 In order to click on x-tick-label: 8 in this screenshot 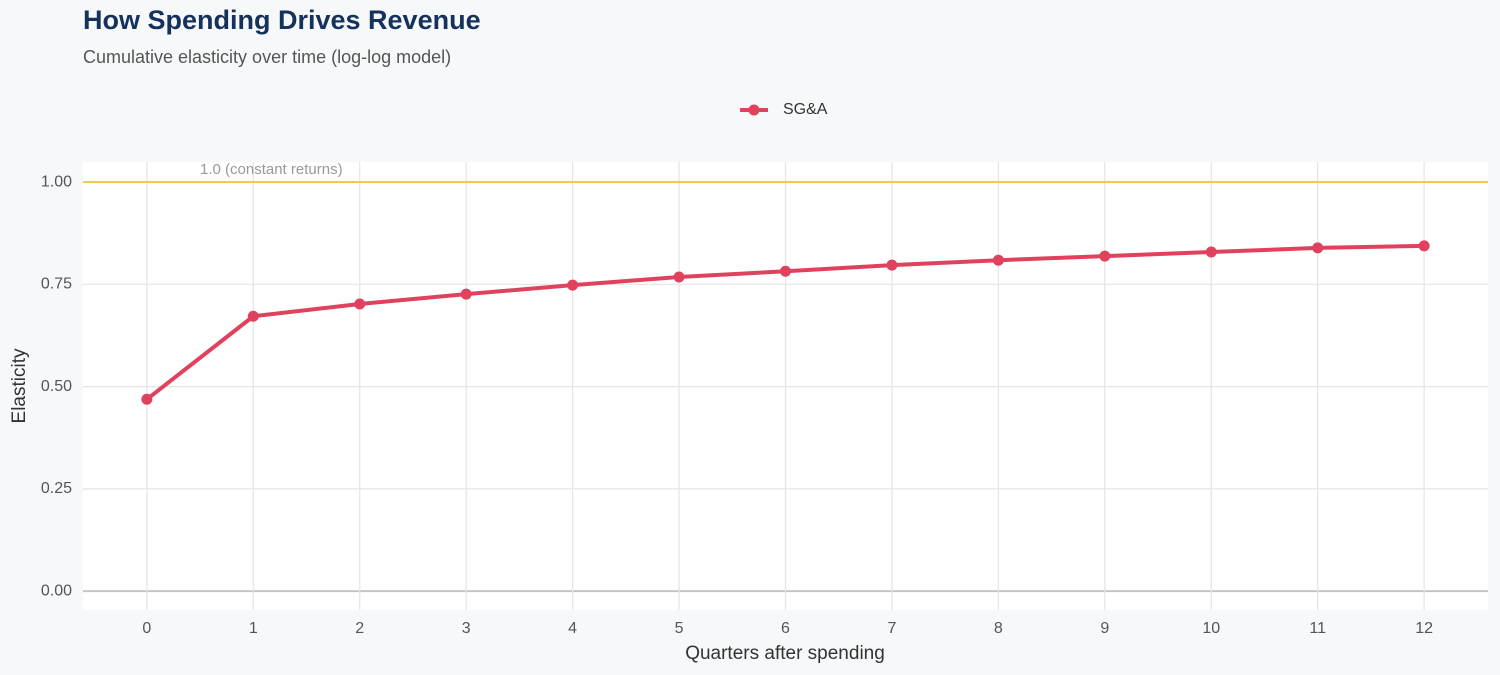, I will do `click(998, 628)`.